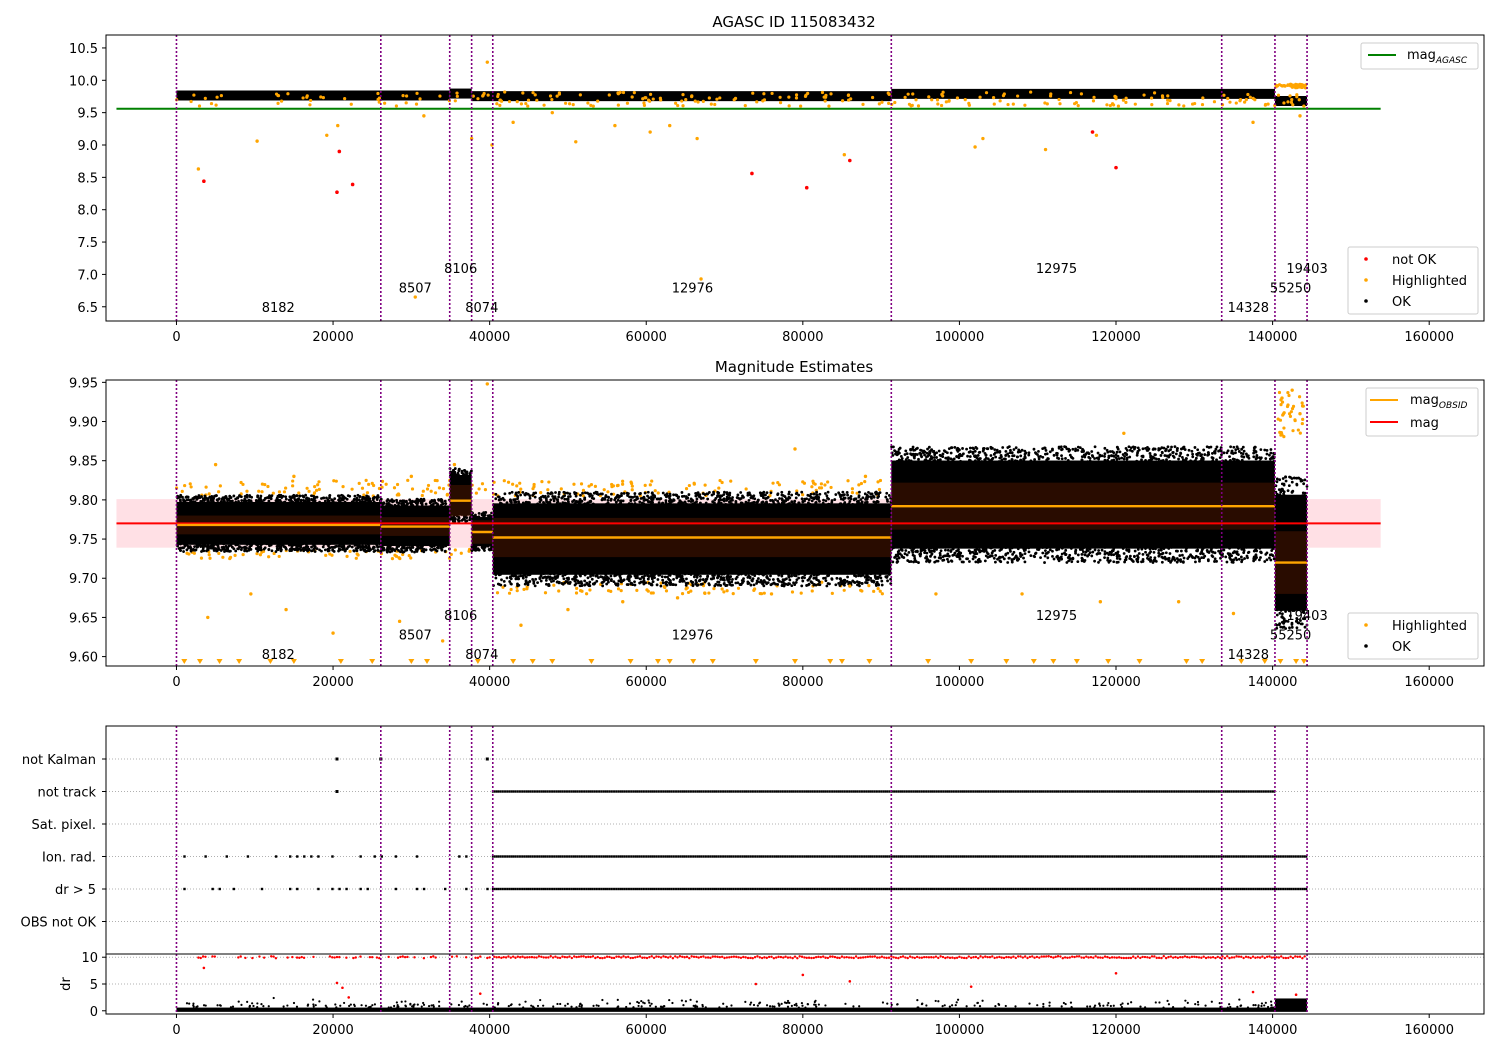  I want to click on ok-points-cloud, so click(460, 495).